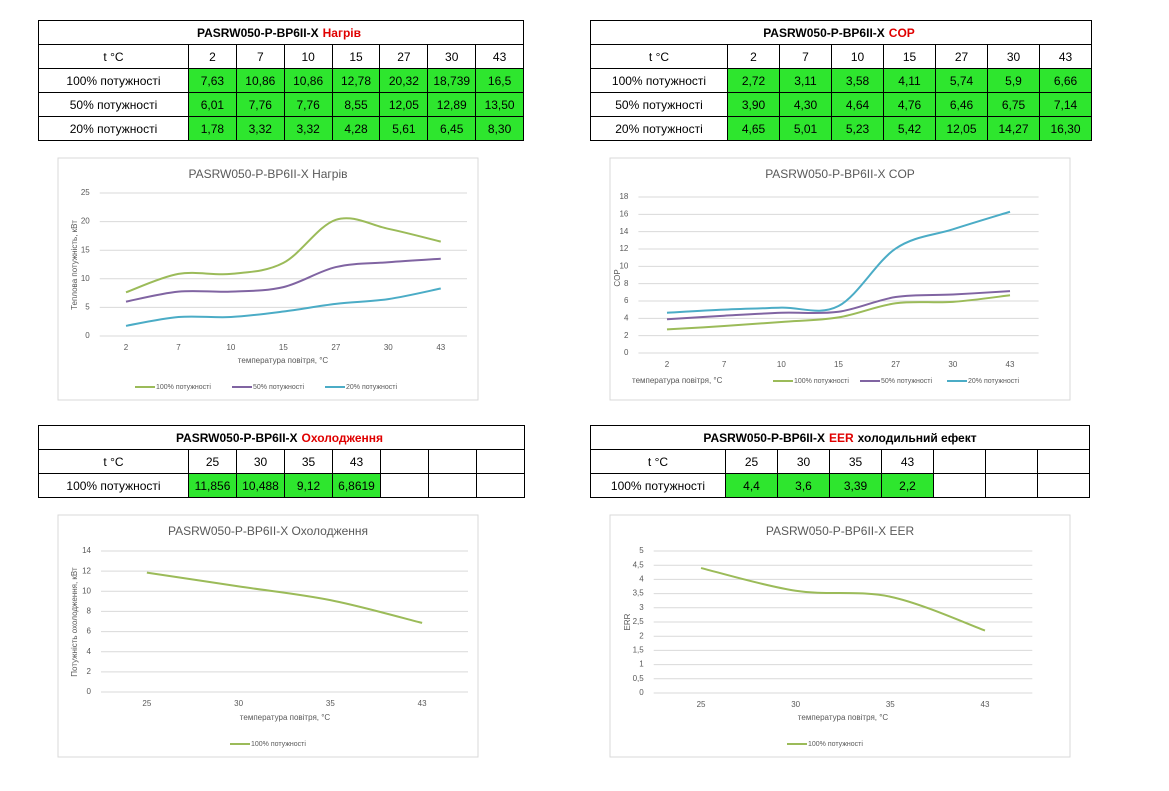  I want to click on y-axis-label: Потужність охолодження, кВт, so click(74, 622).